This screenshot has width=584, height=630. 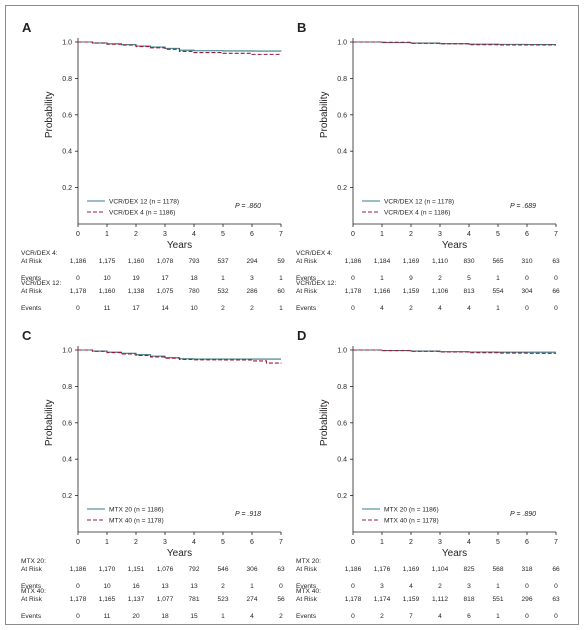 What do you see at coordinates (107, 308) in the screenshot?
I see `risk-value: 11` at bounding box center [107, 308].